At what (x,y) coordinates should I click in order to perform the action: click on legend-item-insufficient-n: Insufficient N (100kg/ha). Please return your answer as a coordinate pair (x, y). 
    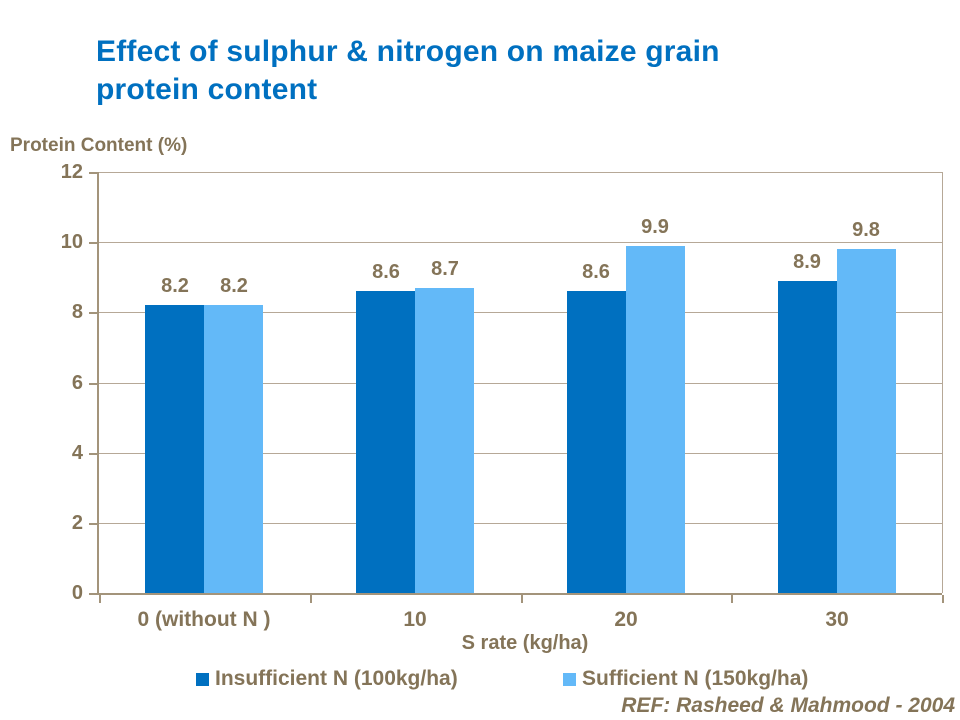
    Looking at the image, I should click on (327, 679).